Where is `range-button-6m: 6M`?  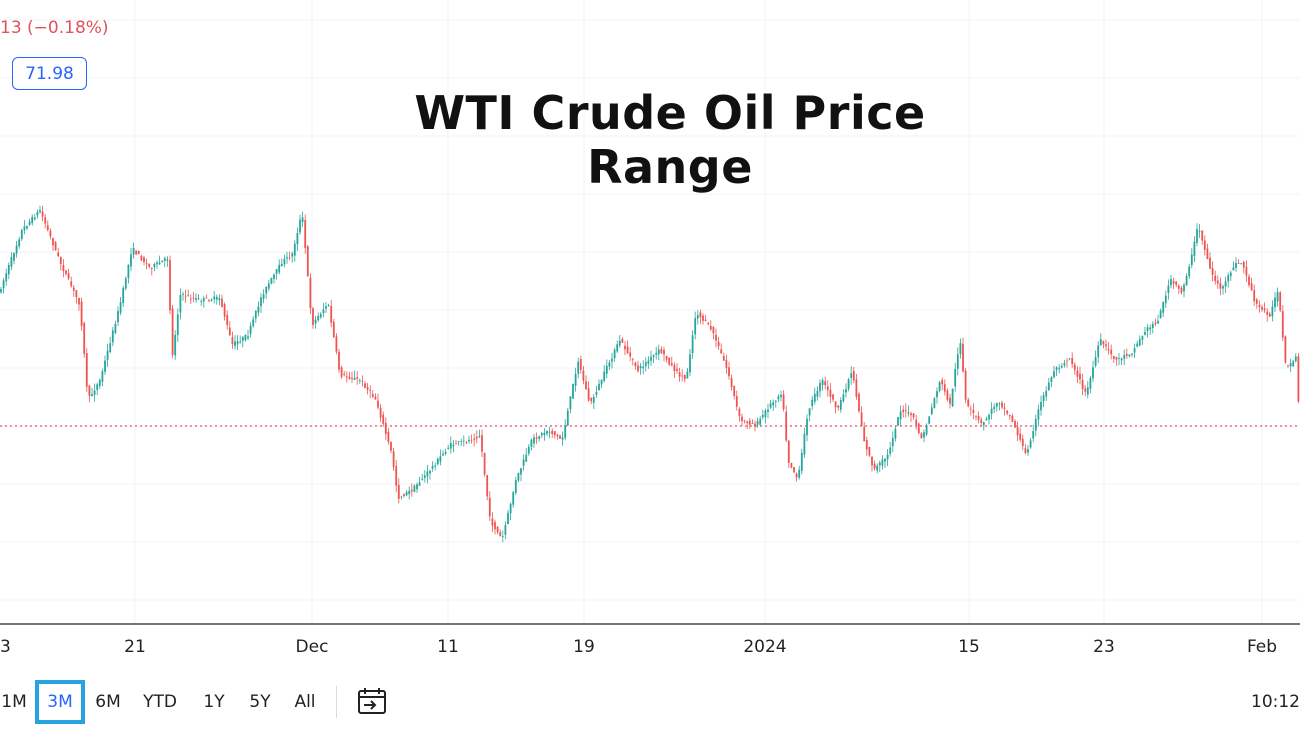
range-button-6m: 6M is located at coordinates (108, 702).